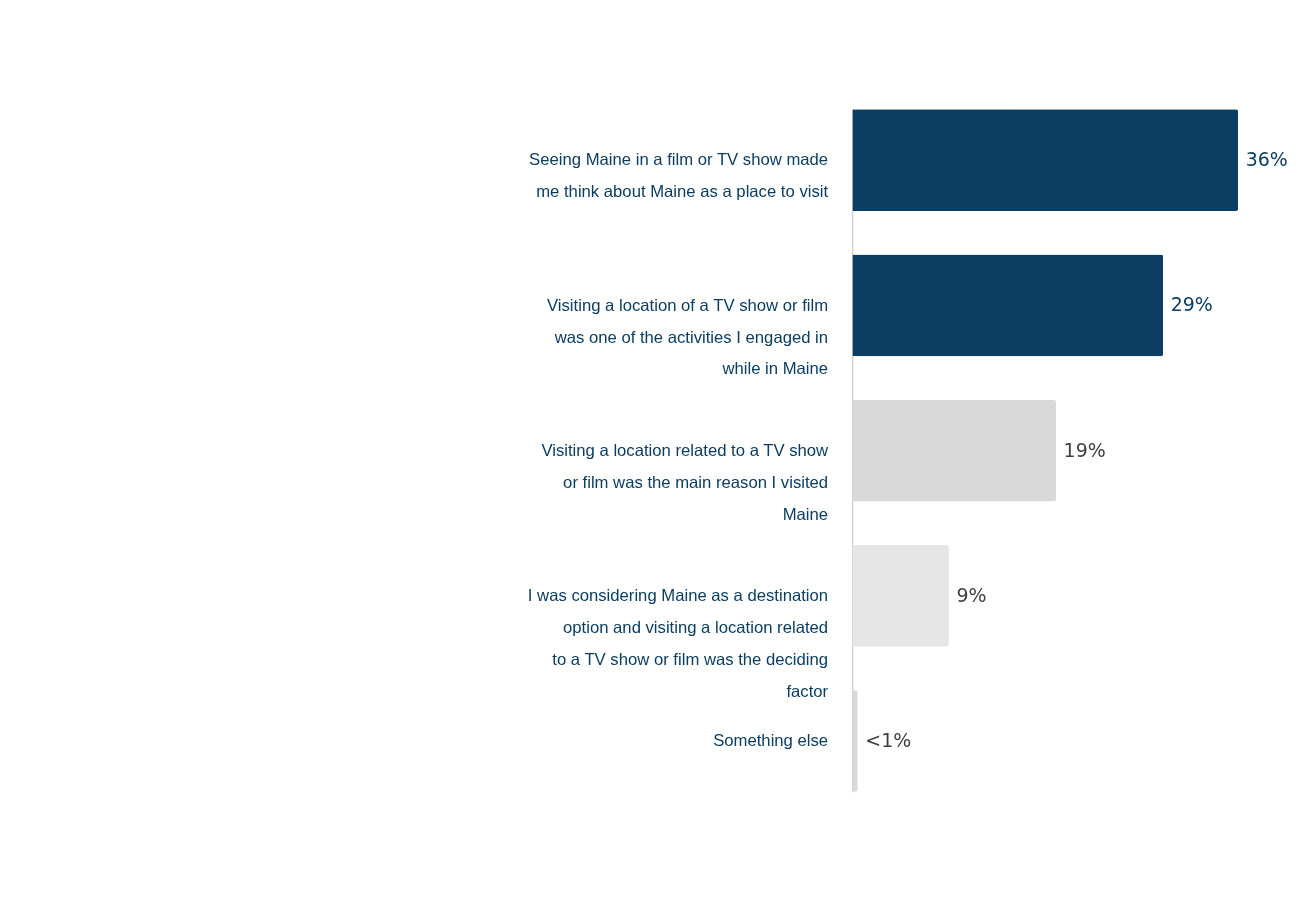 This screenshot has height=921, width=1296. Describe the element at coordinates (685, 482) in the screenshot. I see `y-tick-label: Visiting a location related to a TV show or film was the main reason I visited Maine` at that location.